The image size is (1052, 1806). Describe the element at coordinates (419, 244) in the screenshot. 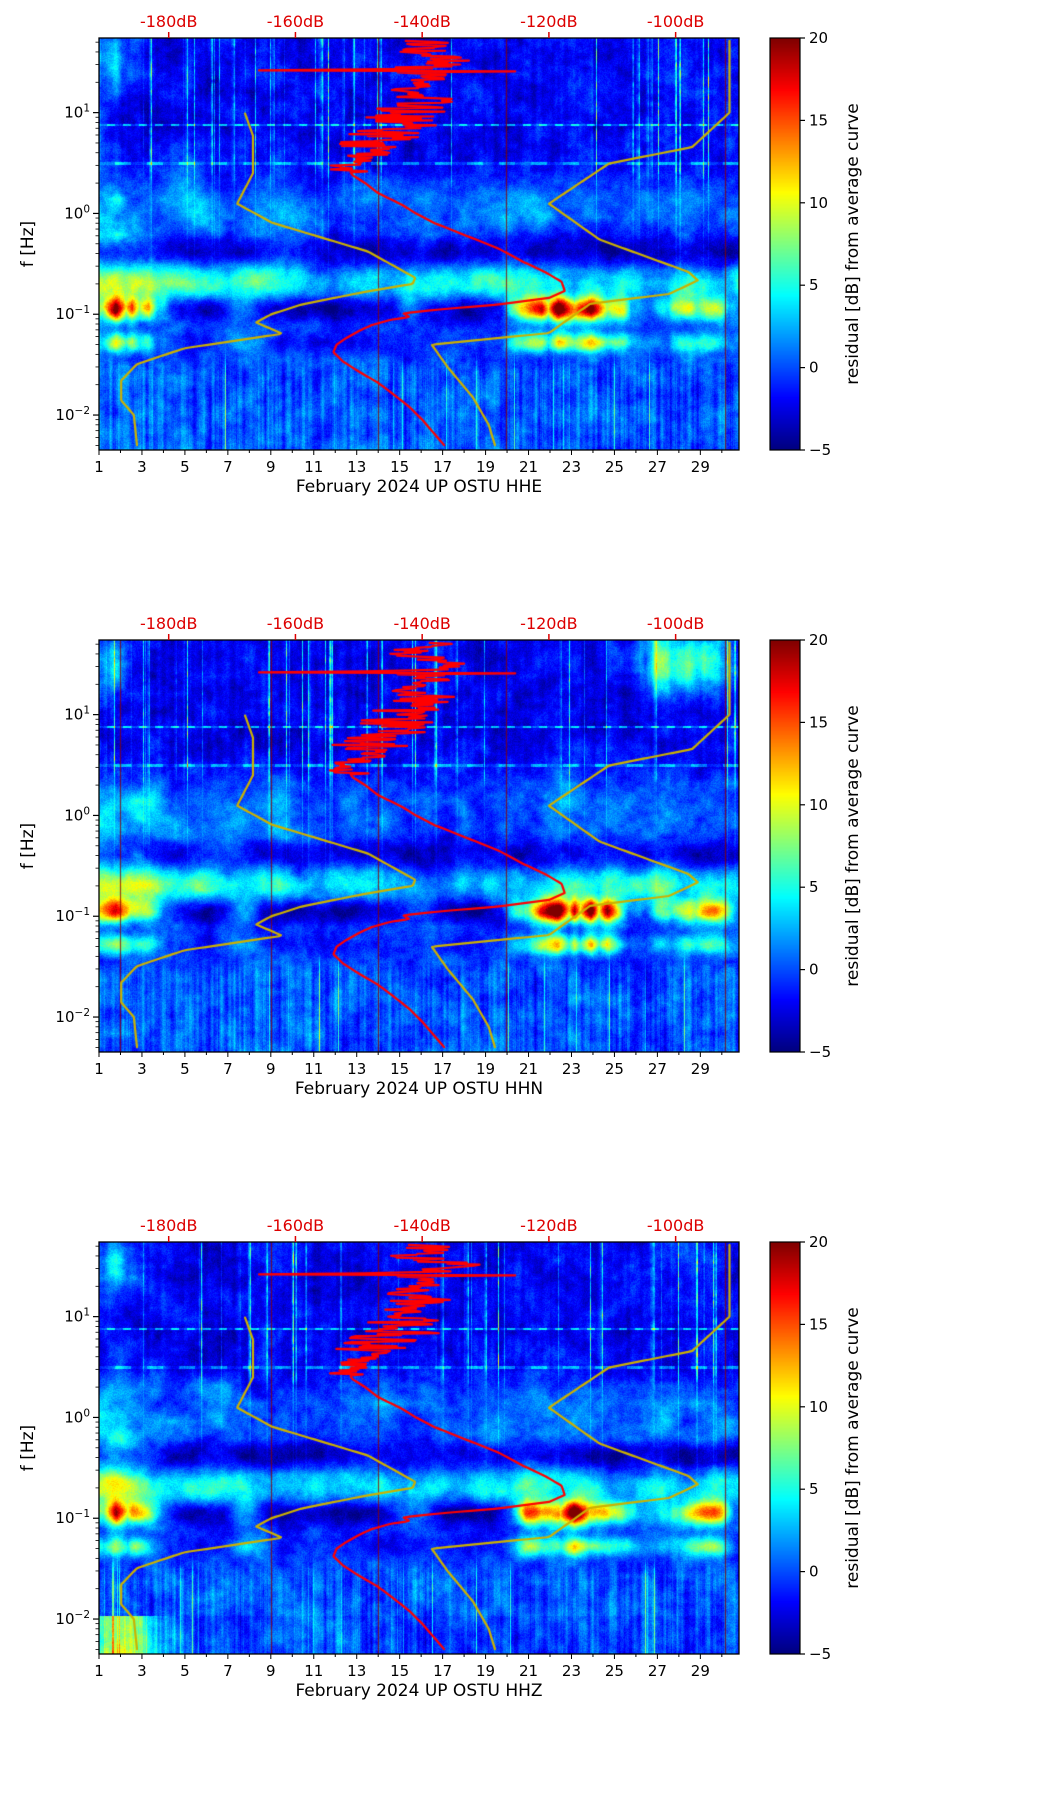

I see `spectrogram-heatmap-hhe` at that location.